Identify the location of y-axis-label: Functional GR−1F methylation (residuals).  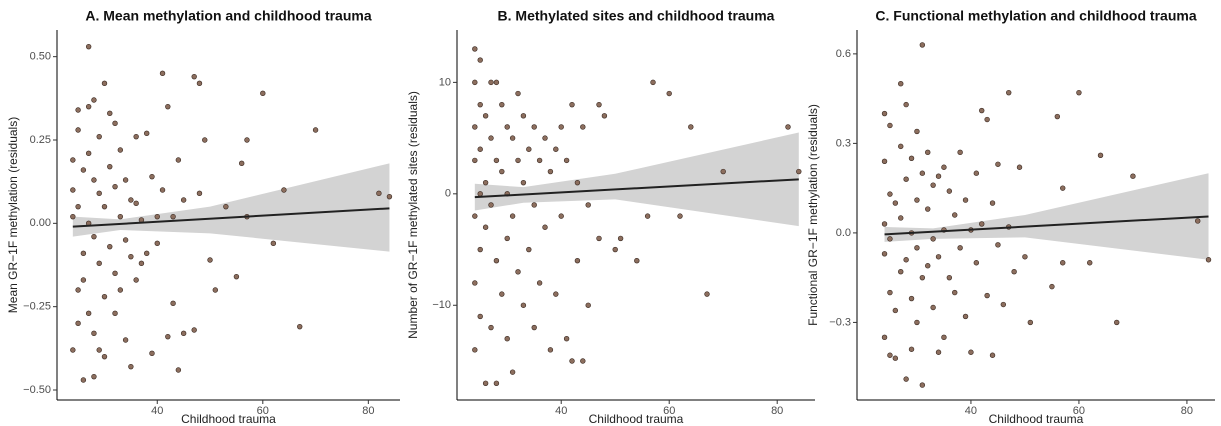
(813, 215).